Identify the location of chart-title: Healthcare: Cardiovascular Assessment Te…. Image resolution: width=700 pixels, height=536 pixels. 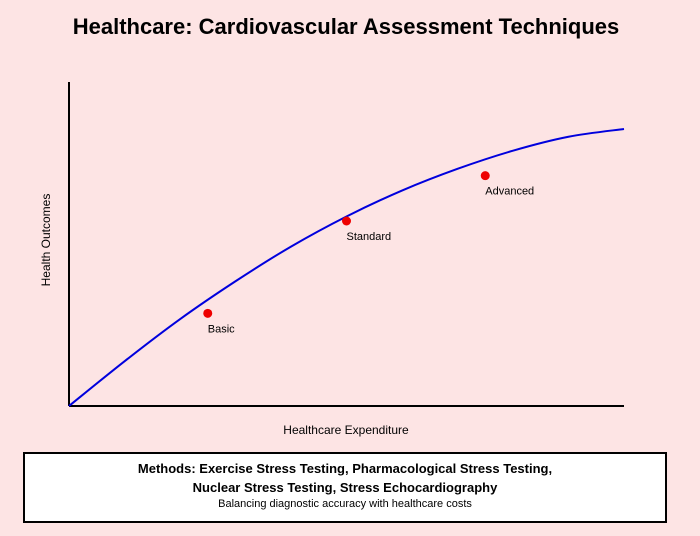
(346, 26).